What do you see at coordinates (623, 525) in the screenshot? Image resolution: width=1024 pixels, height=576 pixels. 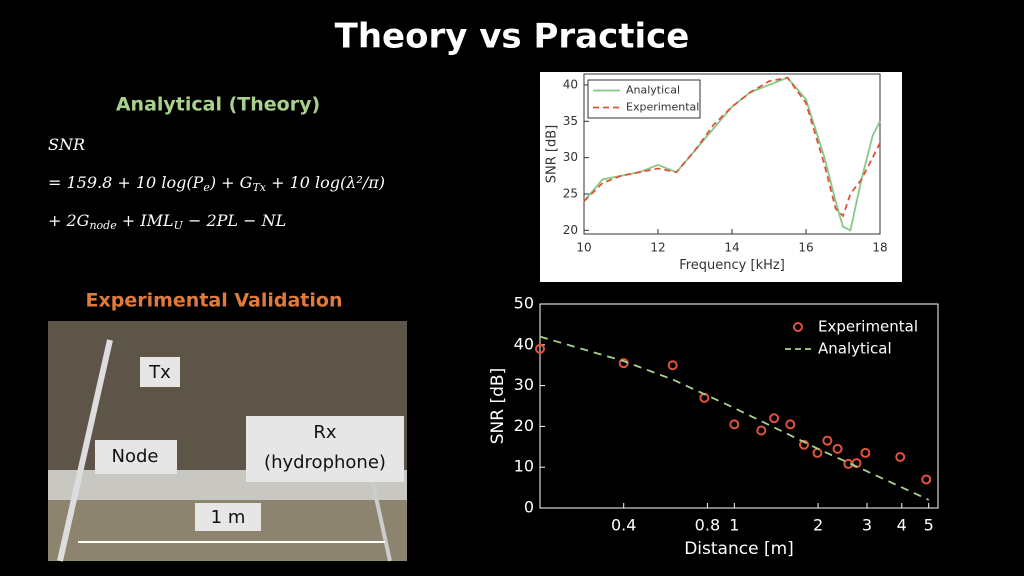 I see `x-tick-label: 0.4` at bounding box center [623, 525].